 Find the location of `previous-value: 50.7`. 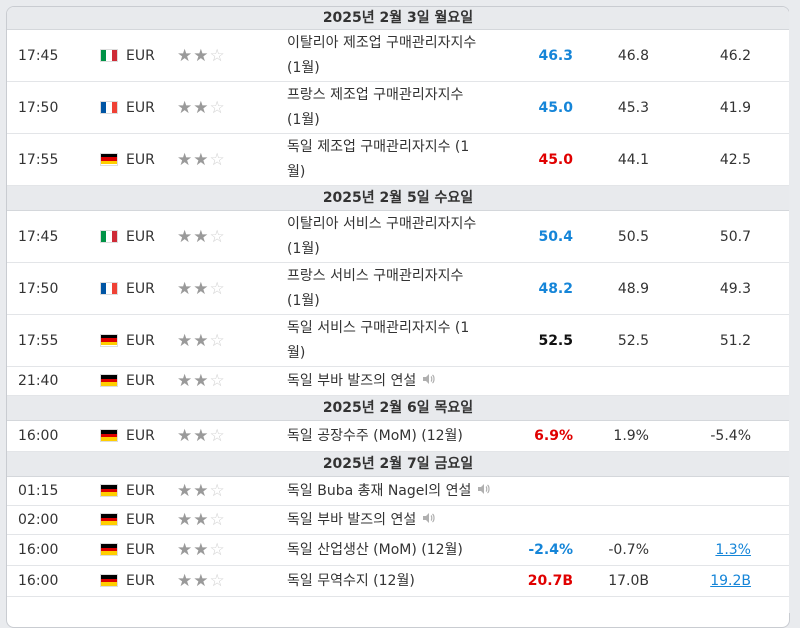

previous-value: 50.7 is located at coordinates (735, 236).